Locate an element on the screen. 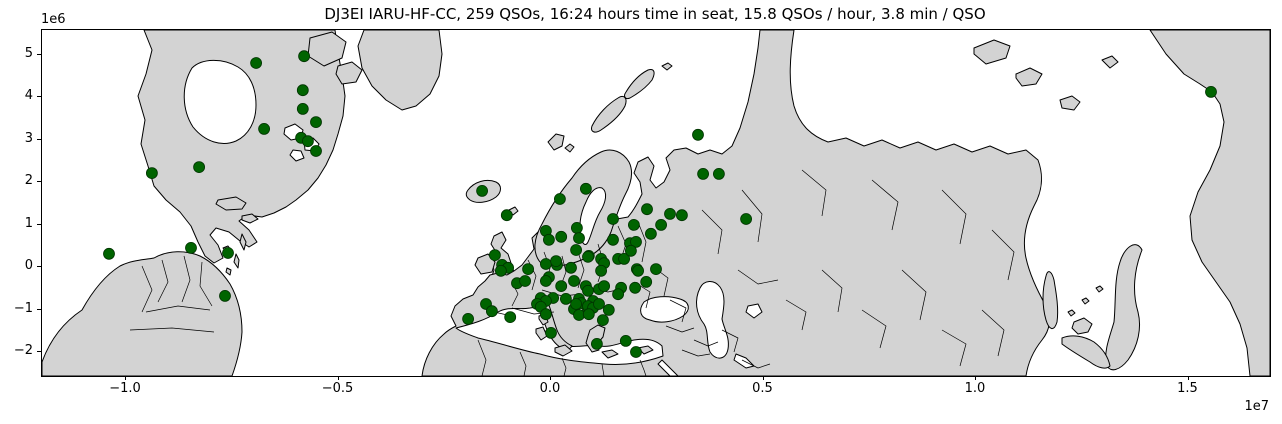  y-tick-label: −2 is located at coordinates (23, 350).